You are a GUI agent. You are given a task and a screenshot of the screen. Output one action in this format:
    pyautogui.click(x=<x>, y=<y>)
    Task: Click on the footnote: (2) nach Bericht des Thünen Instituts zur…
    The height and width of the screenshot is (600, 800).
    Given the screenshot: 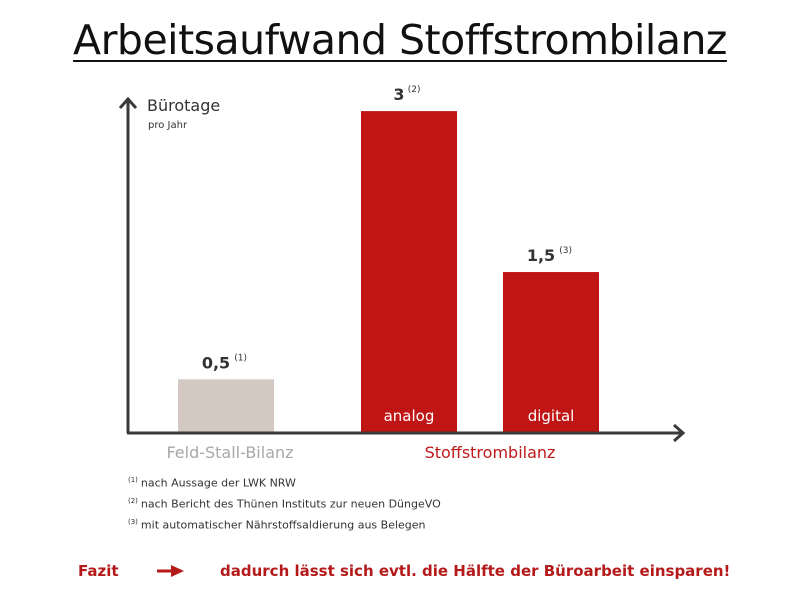 What is the action you would take?
    pyautogui.click(x=284, y=503)
    